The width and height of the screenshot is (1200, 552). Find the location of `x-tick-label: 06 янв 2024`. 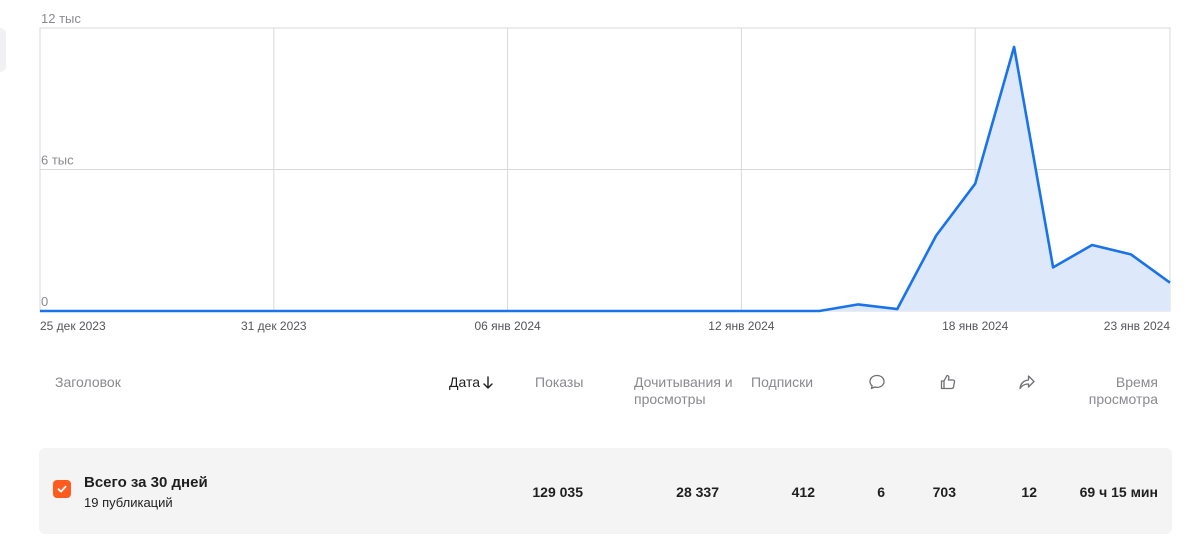

x-tick-label: 06 янв 2024 is located at coordinates (507, 326).